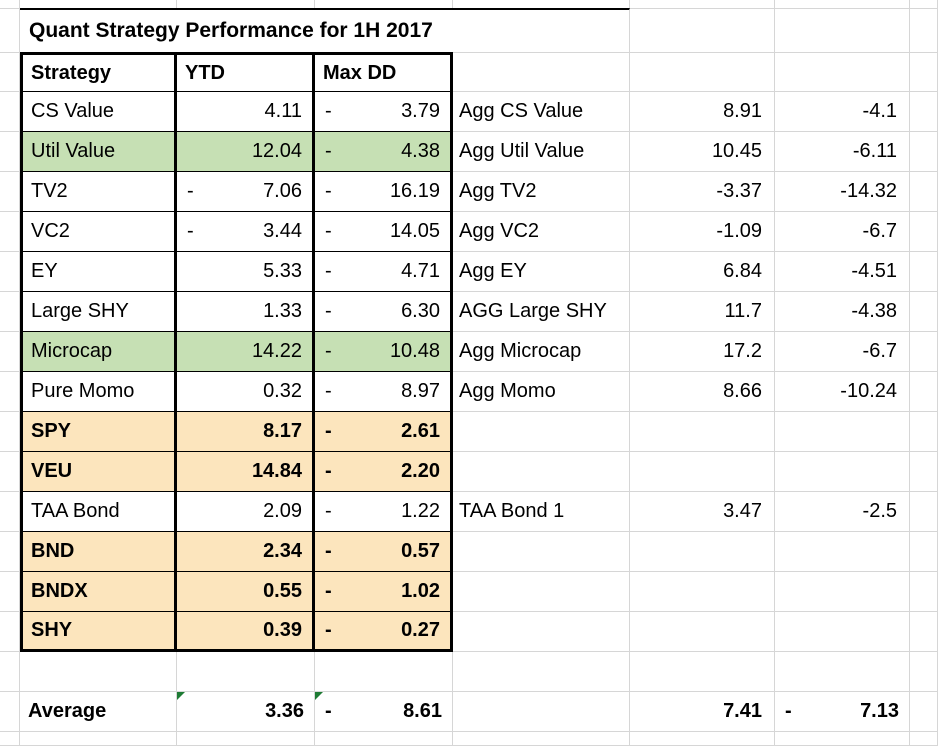  What do you see at coordinates (842, 712) in the screenshot?
I see `average-agg-dd-cell: - 7.13` at bounding box center [842, 712].